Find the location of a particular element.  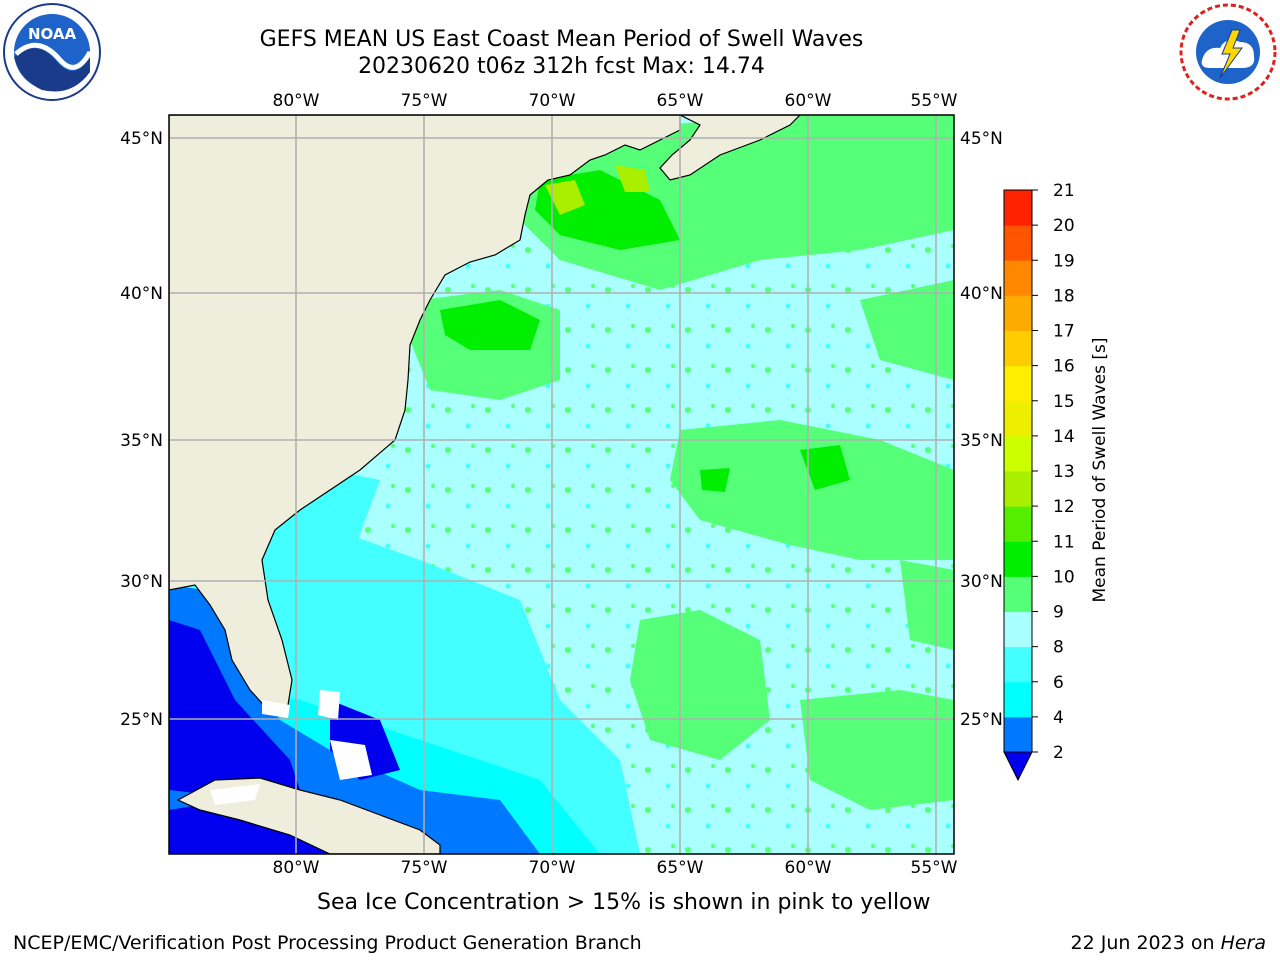

colorbar-tick-label: 13 is located at coordinates (1064, 472).